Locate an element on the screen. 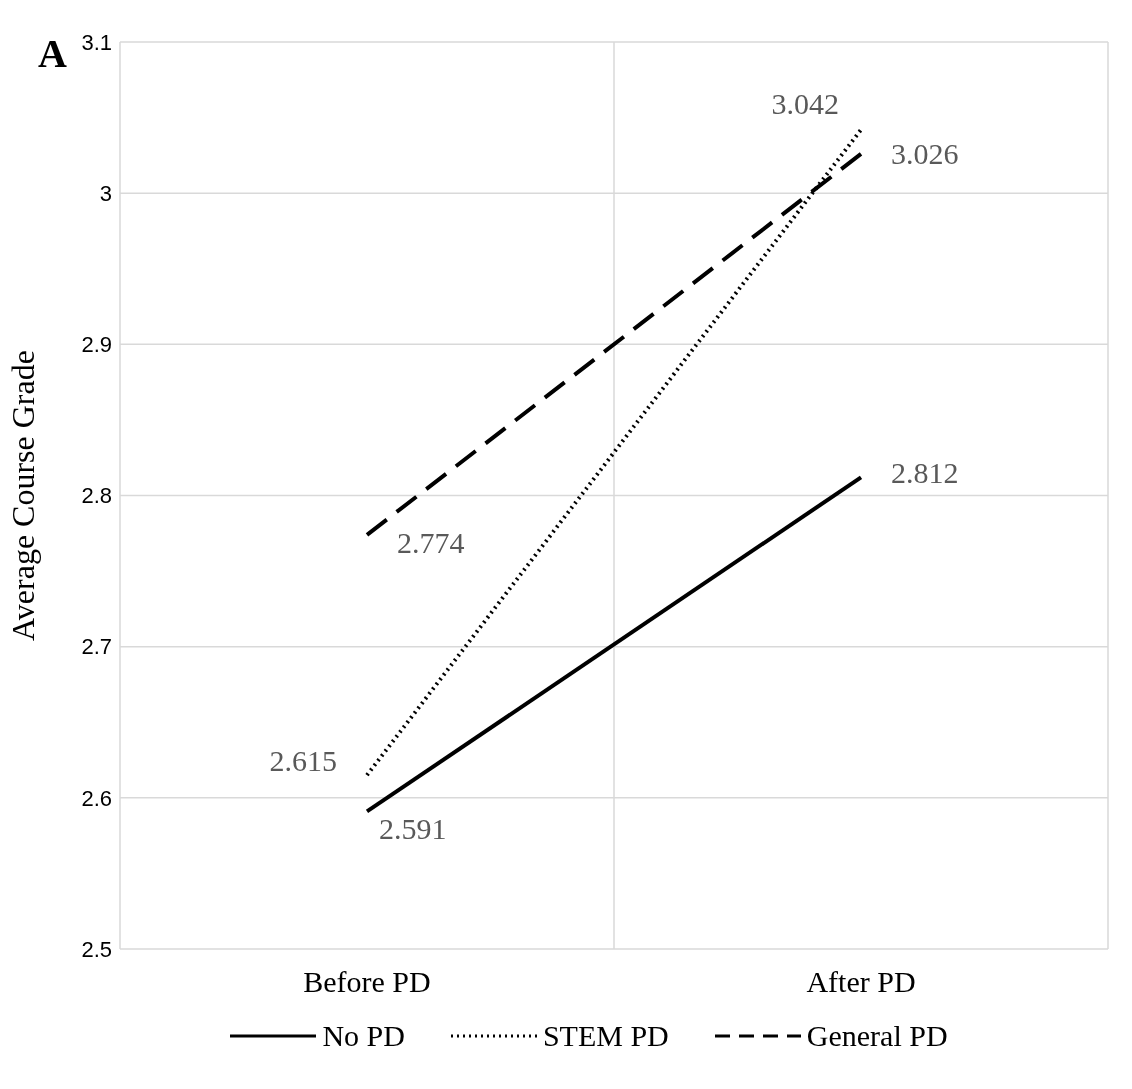 The height and width of the screenshot is (1089, 1132). data-label: 3.026 is located at coordinates (925, 153).